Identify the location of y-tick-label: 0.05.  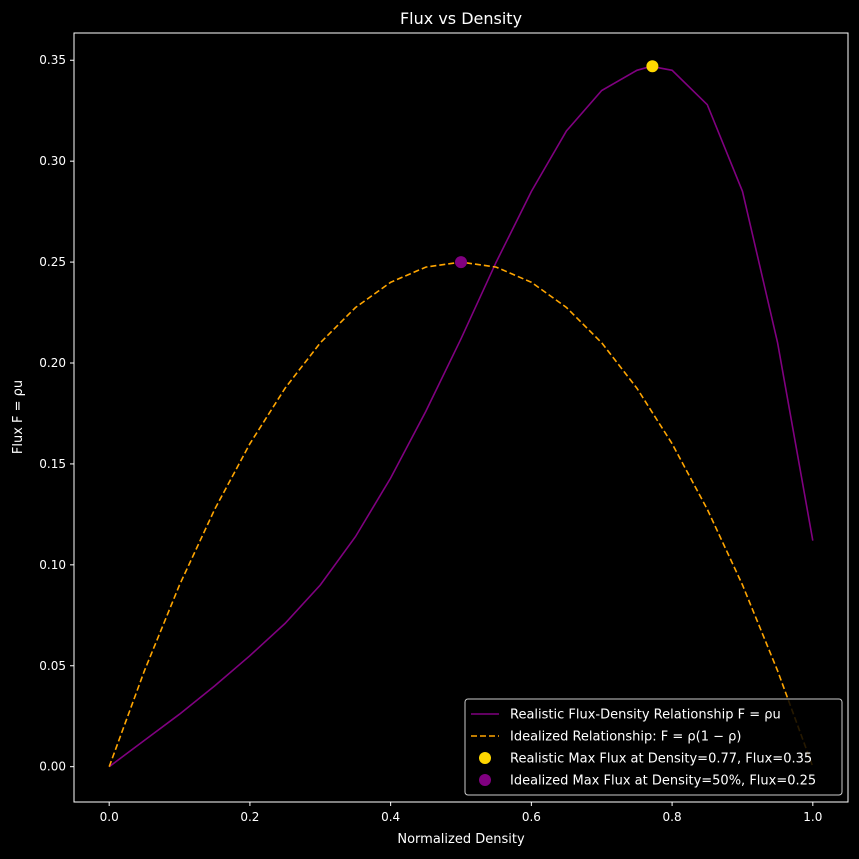
(52, 666).